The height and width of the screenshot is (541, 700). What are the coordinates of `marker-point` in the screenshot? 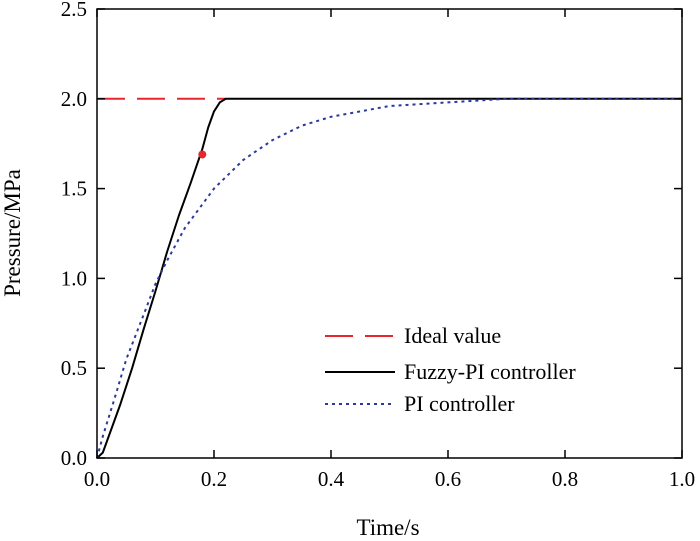 It's located at (202, 154).